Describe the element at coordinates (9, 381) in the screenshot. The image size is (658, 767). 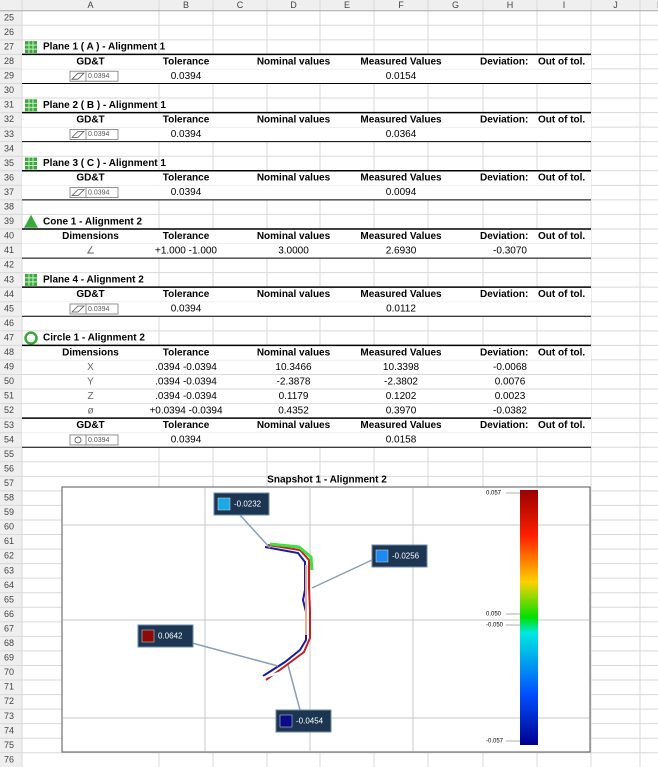
I see `row-number: 50` at that location.